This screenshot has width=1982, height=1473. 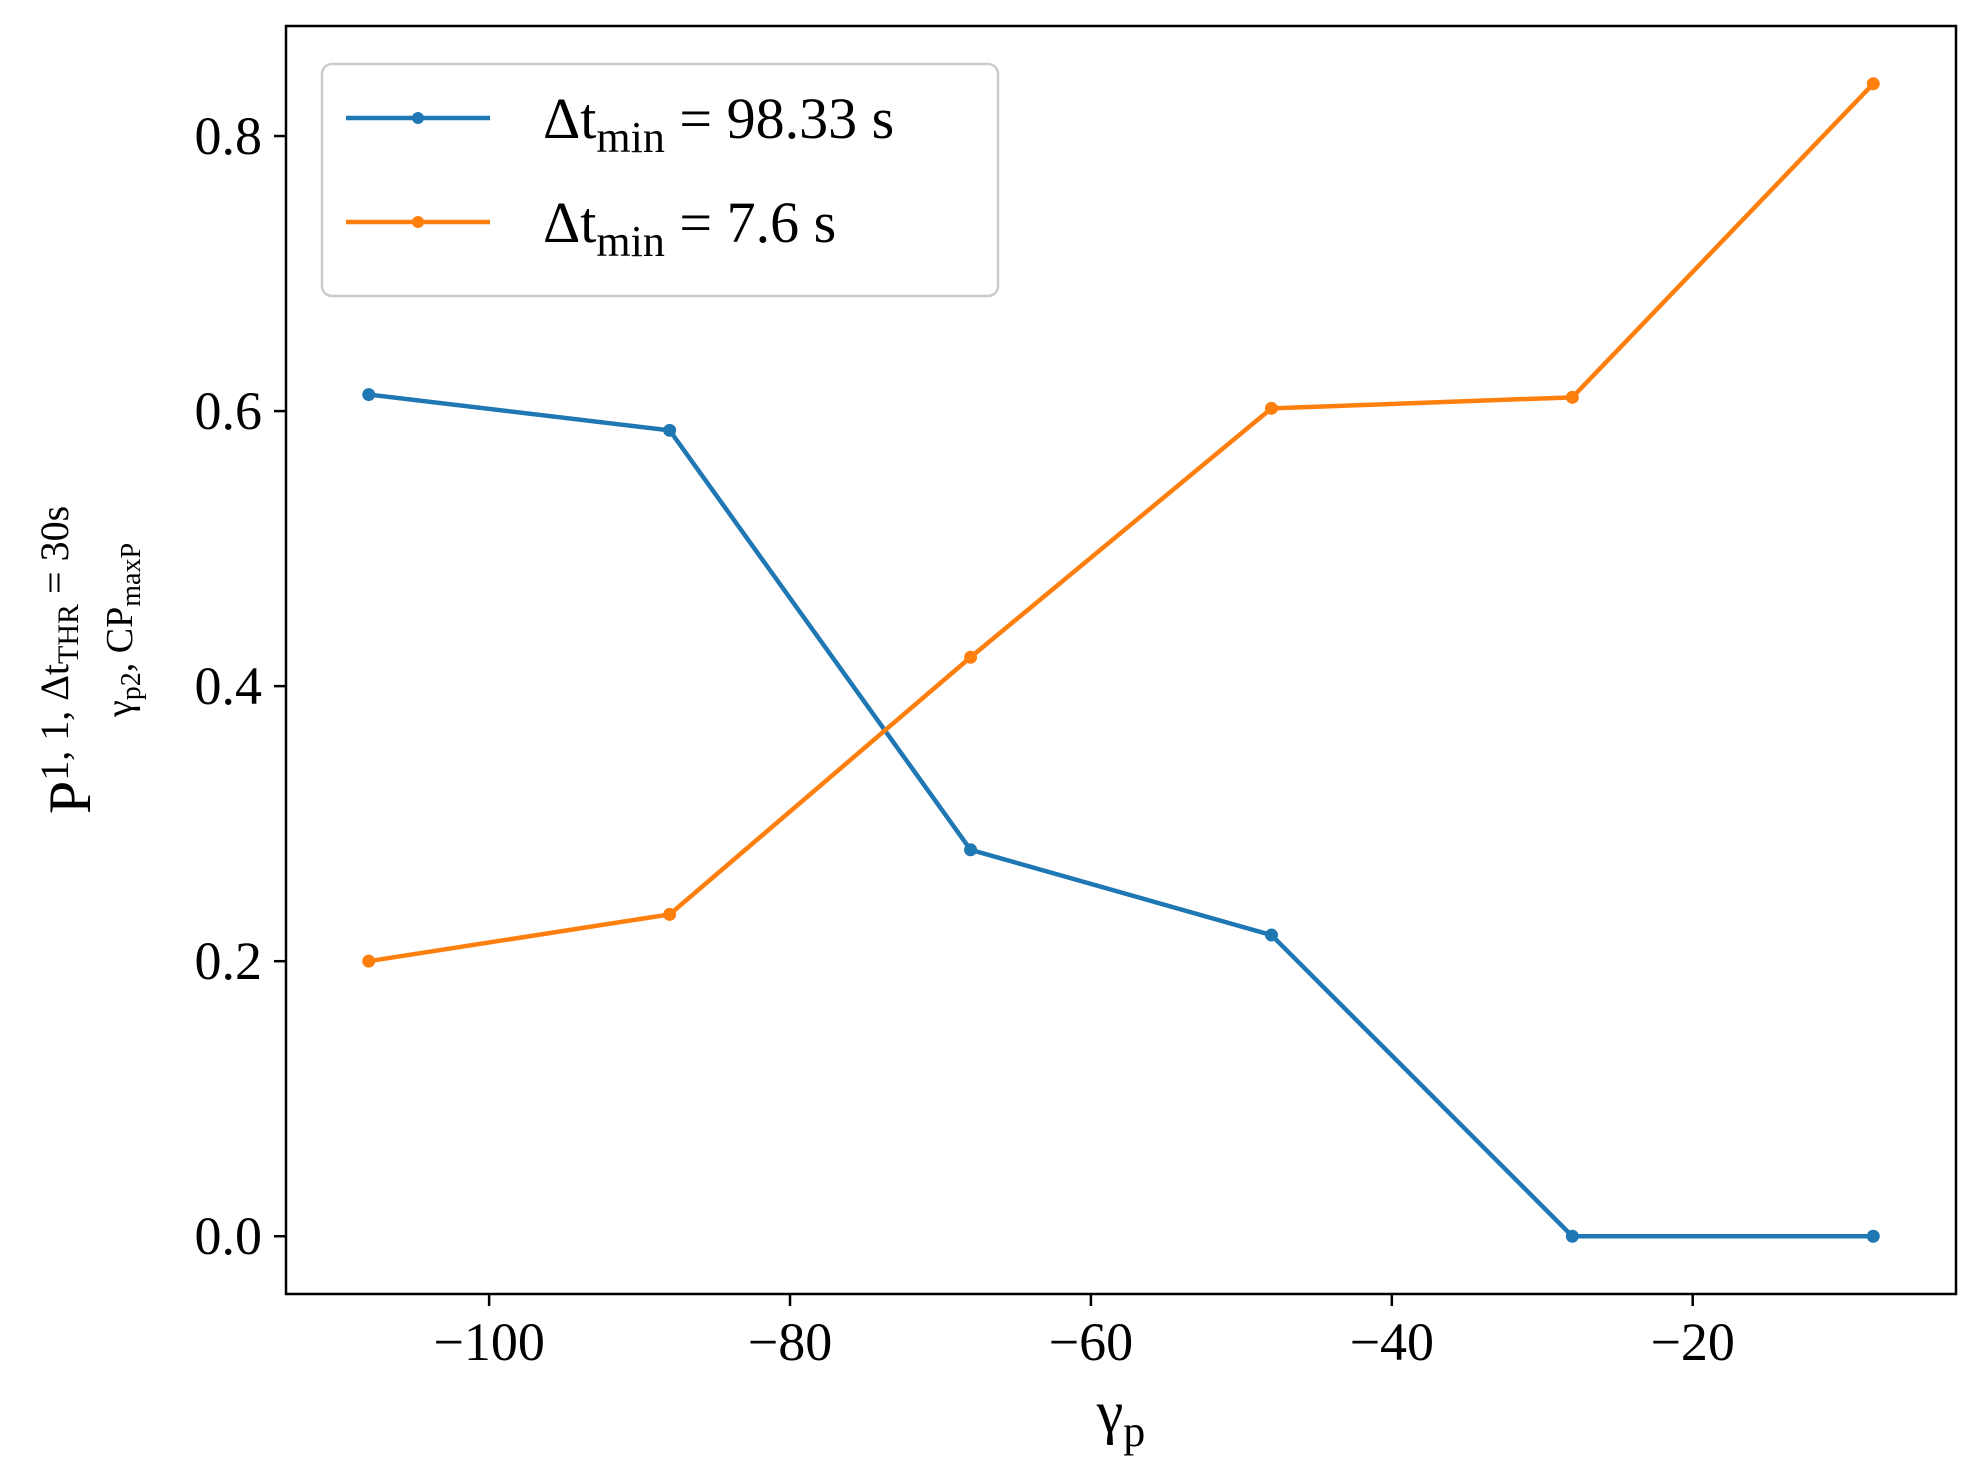 I want to click on y-axis-label-sub-cp: , CP, so click(x=120, y=639).